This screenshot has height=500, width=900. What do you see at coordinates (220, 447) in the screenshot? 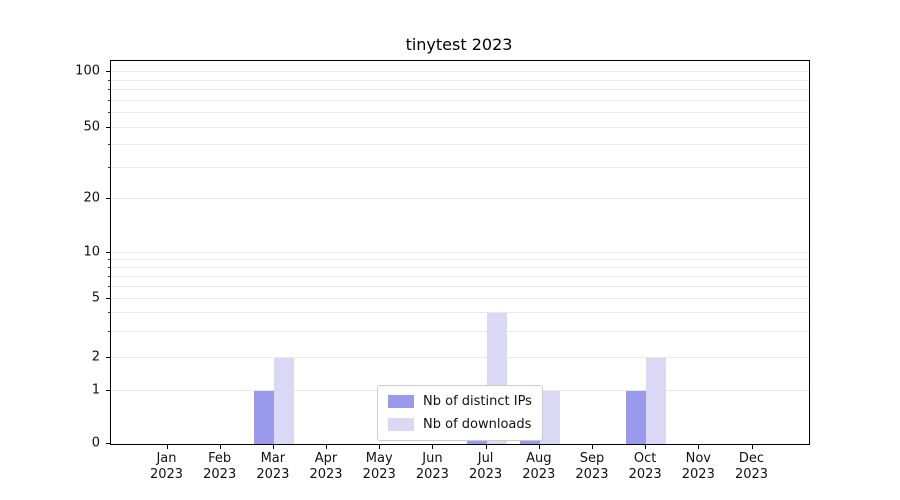
I see `x-tick-mark-feb` at bounding box center [220, 447].